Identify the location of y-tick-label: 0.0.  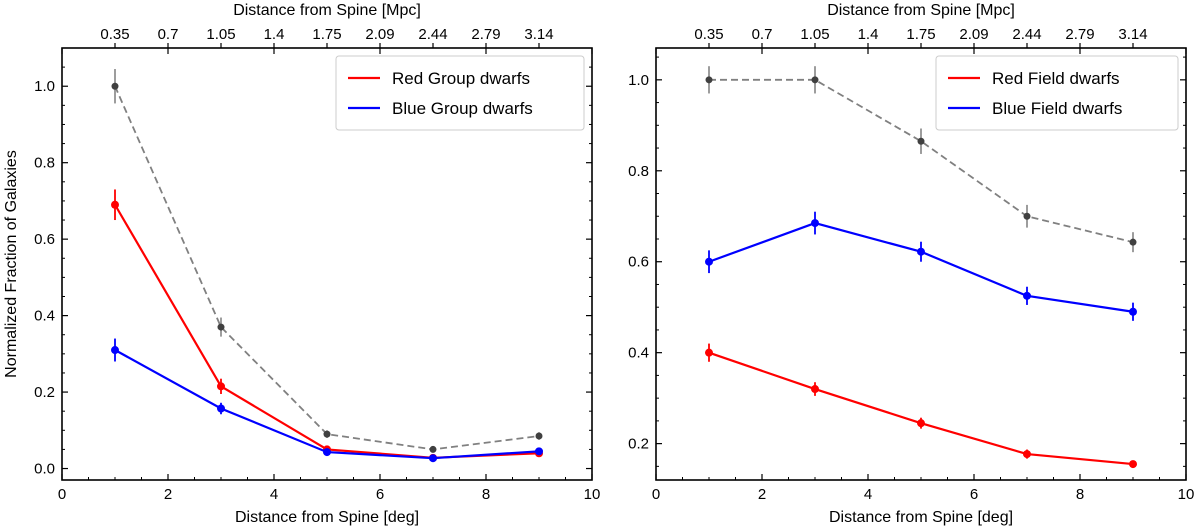
(44, 469).